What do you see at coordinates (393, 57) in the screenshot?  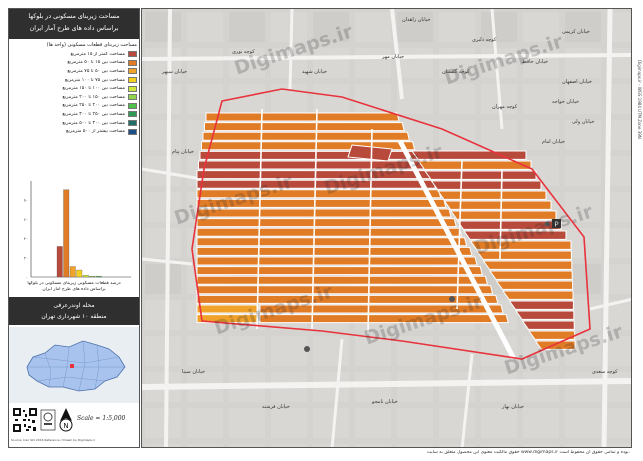 I see `street-label: خیابان مهر` at bounding box center [393, 57].